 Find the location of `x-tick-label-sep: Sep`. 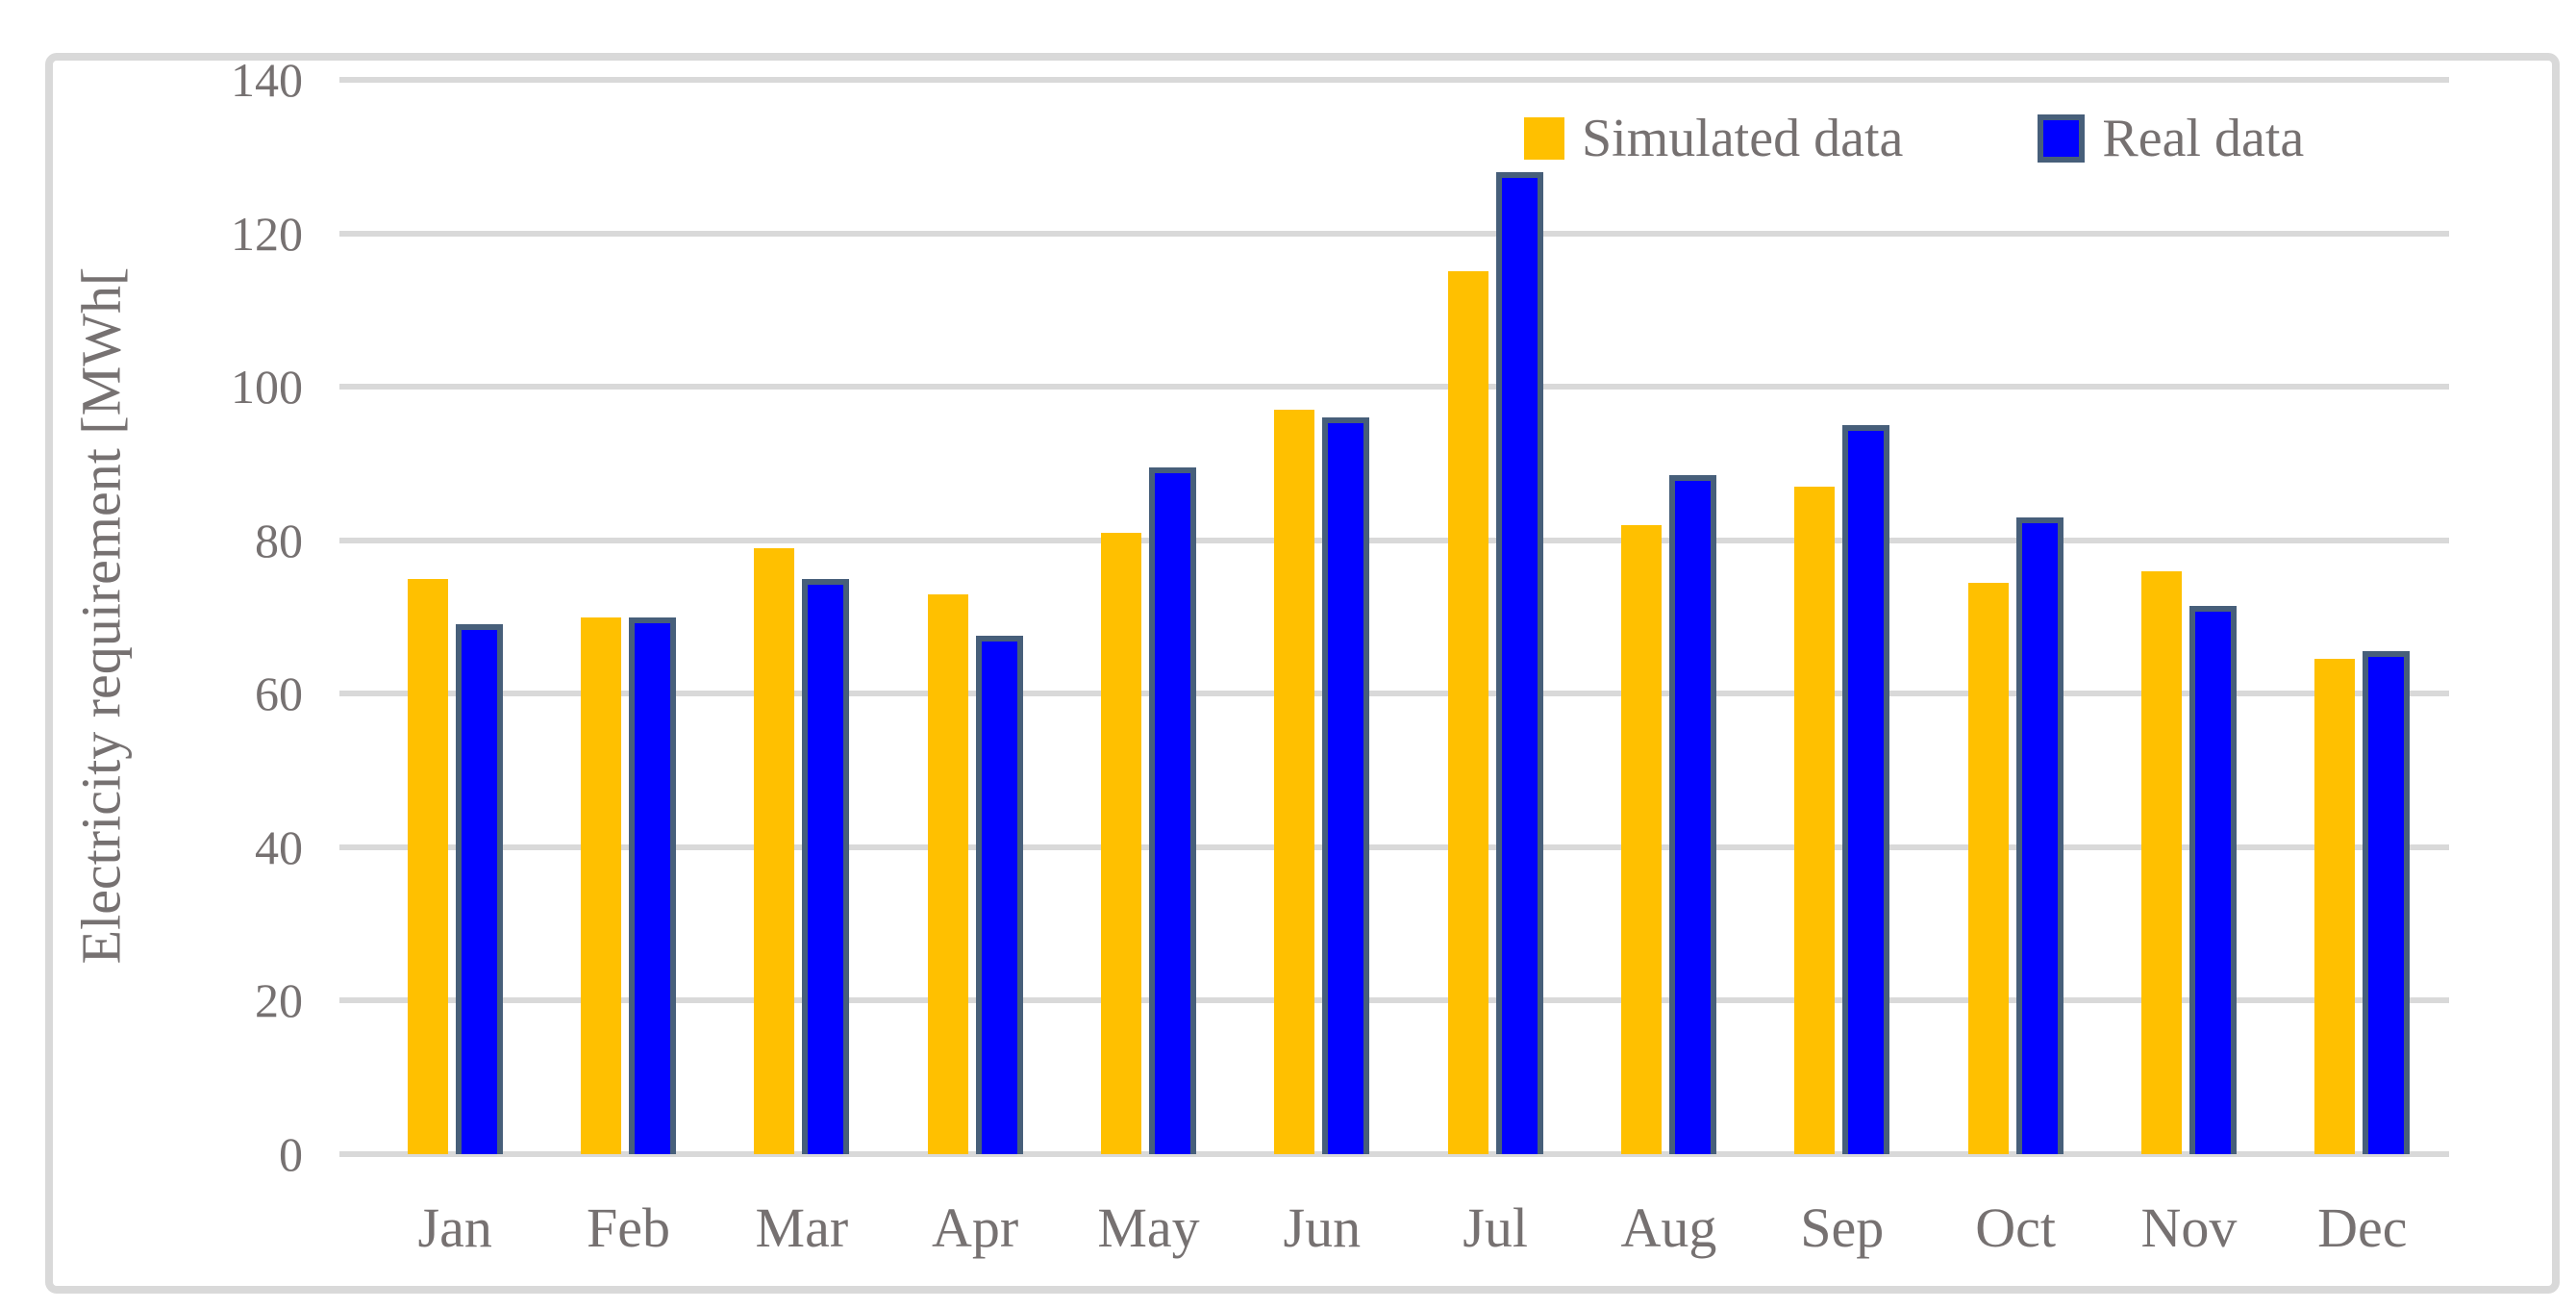

x-tick-label-sep: Sep is located at coordinates (1842, 1227).